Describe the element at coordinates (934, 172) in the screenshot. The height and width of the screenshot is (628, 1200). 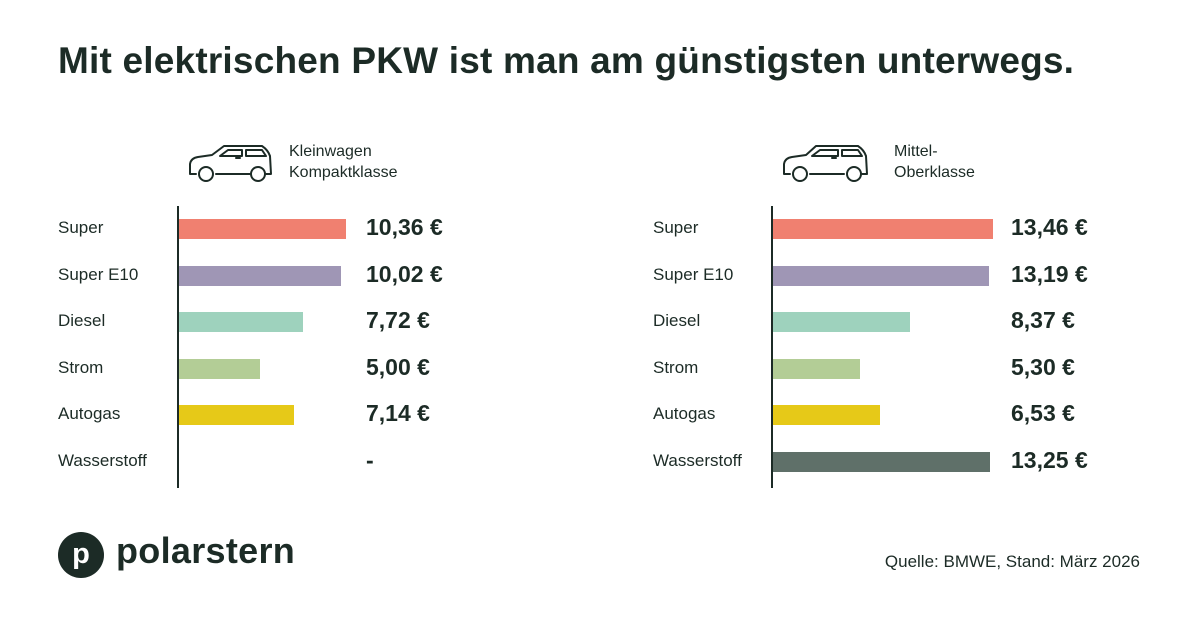
I see `class-label-line2: Oberklasse` at that location.